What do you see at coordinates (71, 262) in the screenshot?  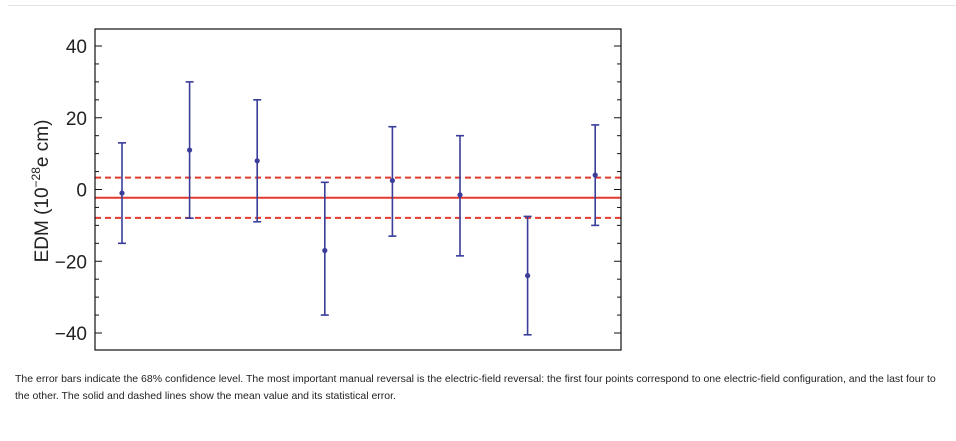 I see `y-tick-label: −20` at bounding box center [71, 262].